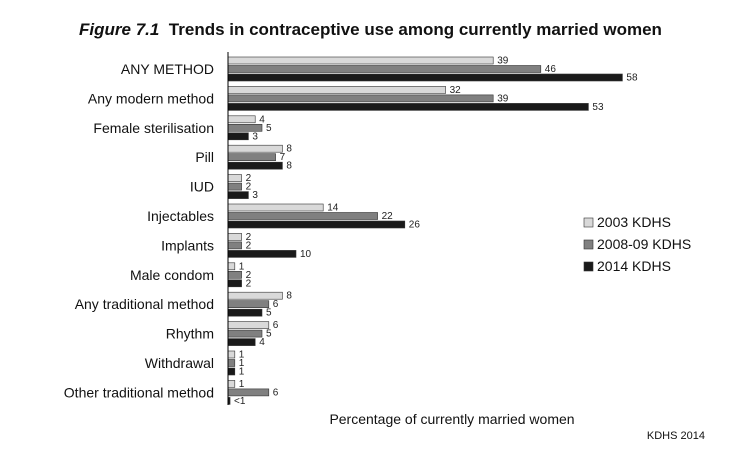 Image resolution: width=741 pixels, height=451 pixels. I want to click on bar-withdrawal-2014-kdhs, so click(231, 371).